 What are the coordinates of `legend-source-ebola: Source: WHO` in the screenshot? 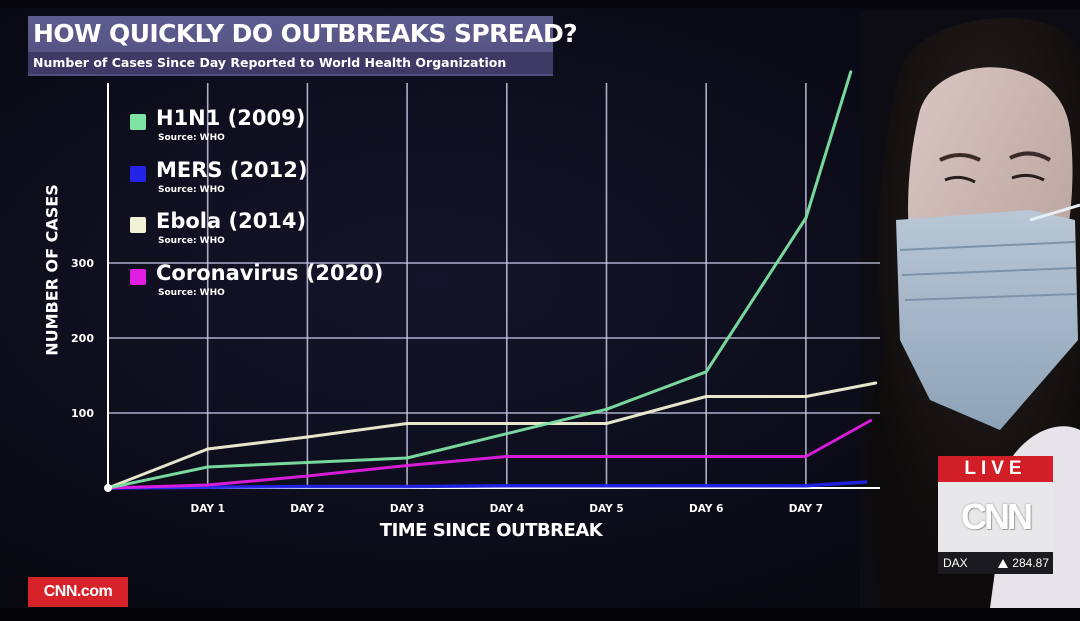 It's located at (191, 241).